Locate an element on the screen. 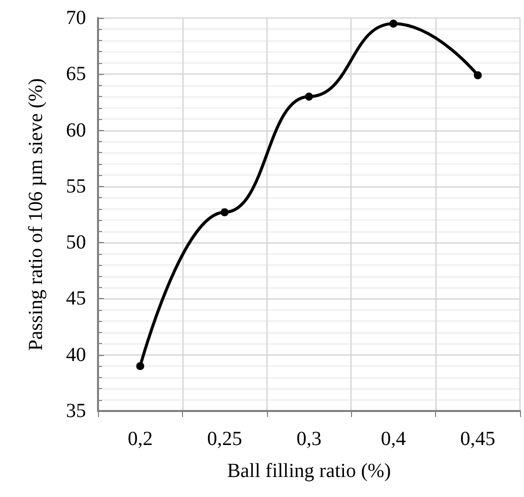  y-tick-label: 45 is located at coordinates (76, 299).